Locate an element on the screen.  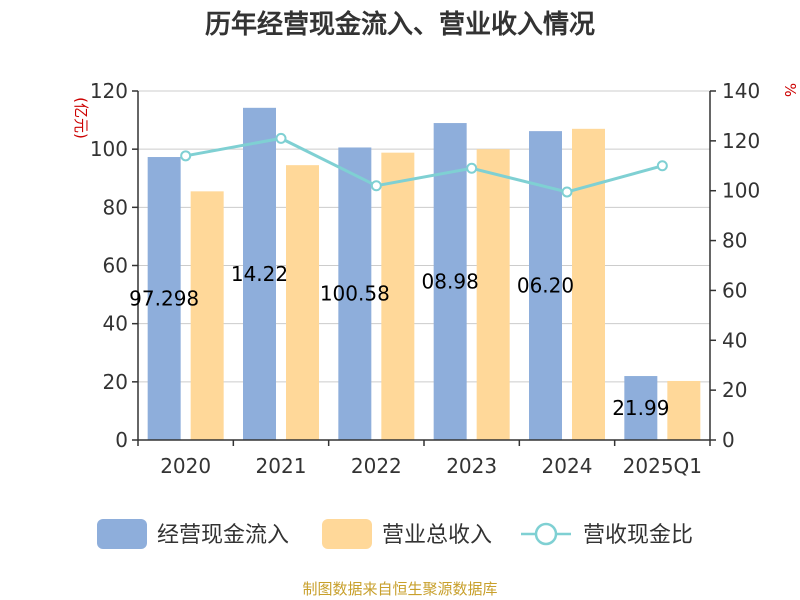
chart-title: 历年经营现金流入、营业收入情况 is located at coordinates (400, 24).